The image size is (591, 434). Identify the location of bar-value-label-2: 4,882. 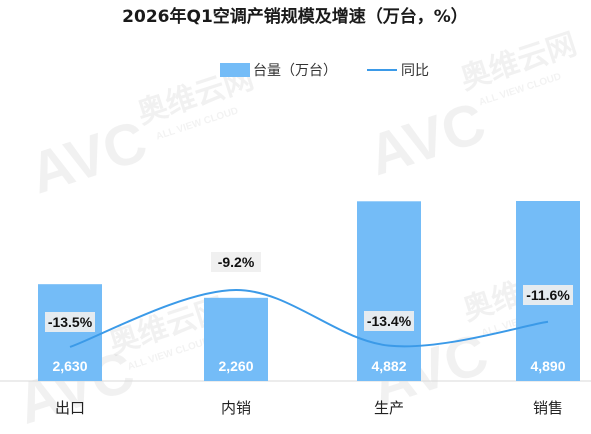
(388, 366).